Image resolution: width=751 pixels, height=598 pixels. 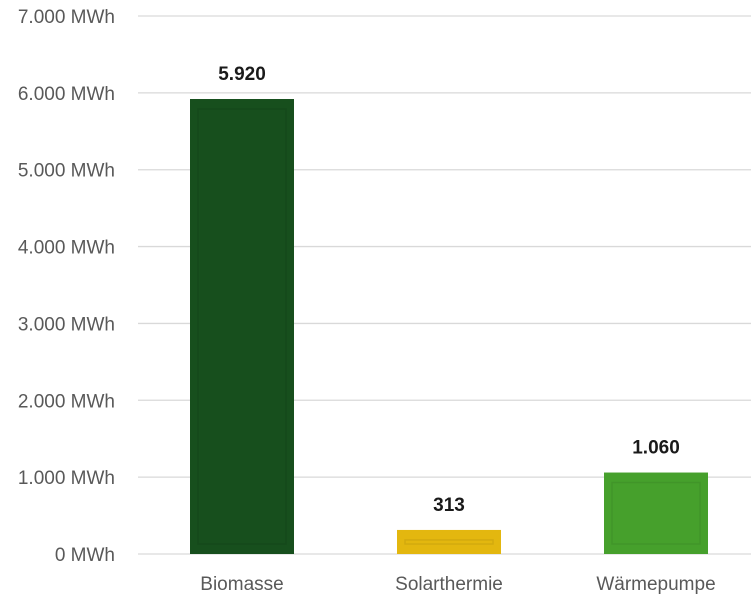 I want to click on bar-wrmepumpe, so click(x=656, y=513).